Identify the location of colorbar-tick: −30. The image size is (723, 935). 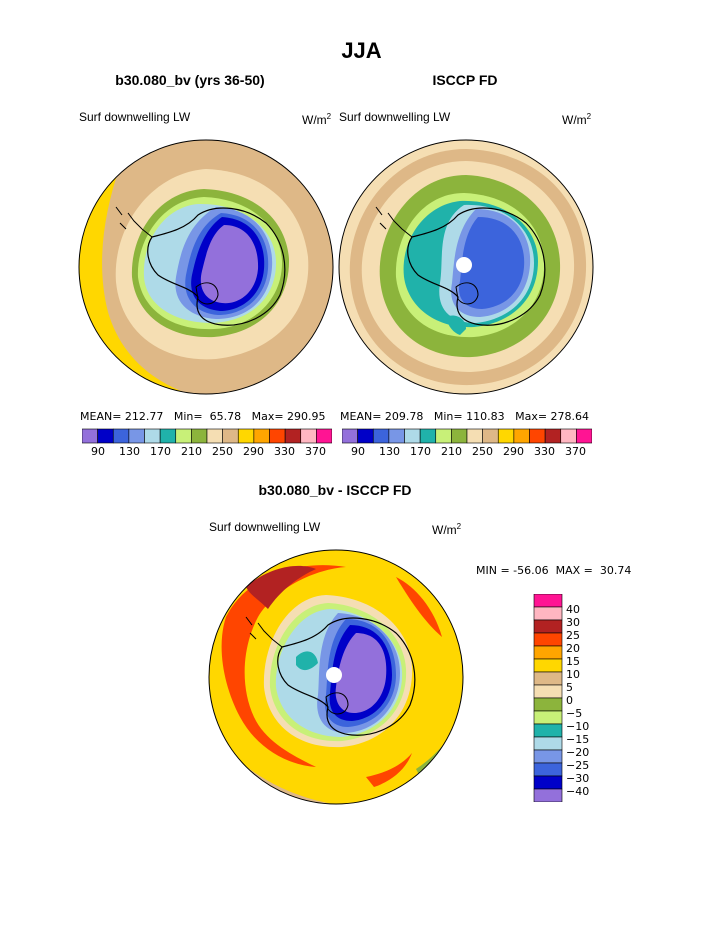
(578, 778).